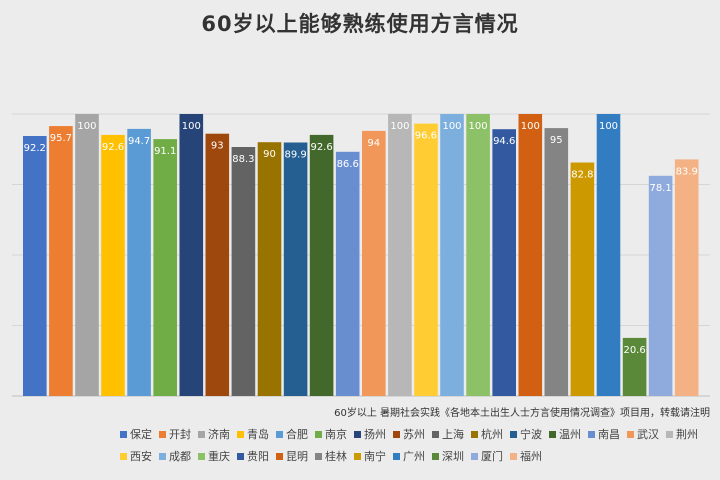 This screenshot has height=480, width=720. I want to click on bar-荆州, so click(400, 255).